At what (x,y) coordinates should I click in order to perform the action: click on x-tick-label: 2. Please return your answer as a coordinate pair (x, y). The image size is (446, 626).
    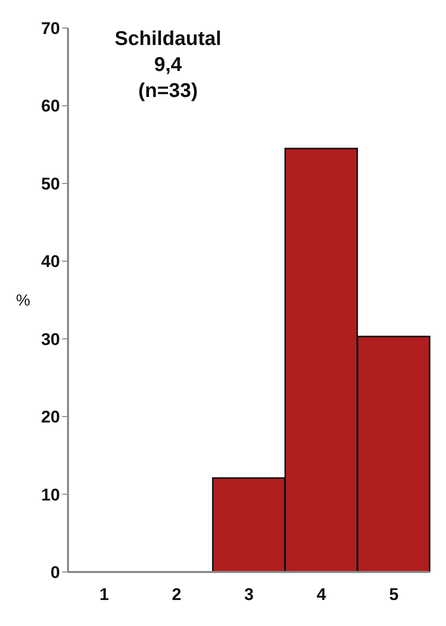
    Looking at the image, I should click on (177, 594).